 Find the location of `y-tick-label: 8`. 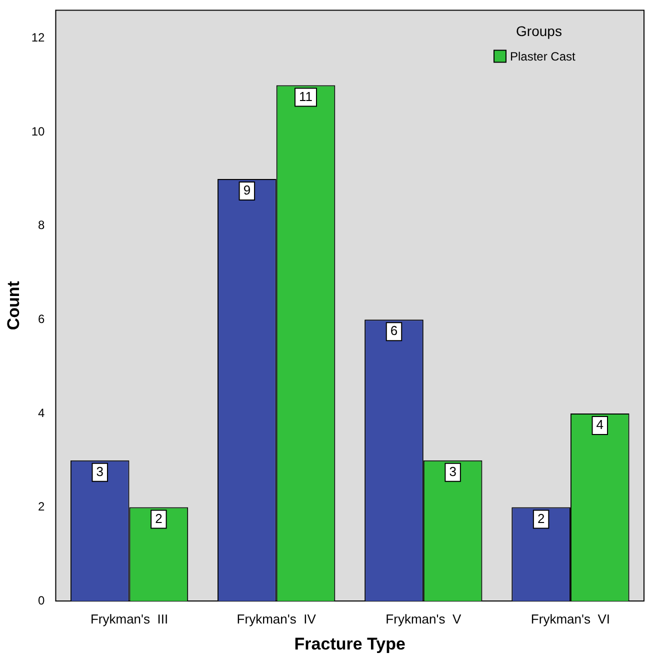

y-tick-label: 8 is located at coordinates (42, 225).